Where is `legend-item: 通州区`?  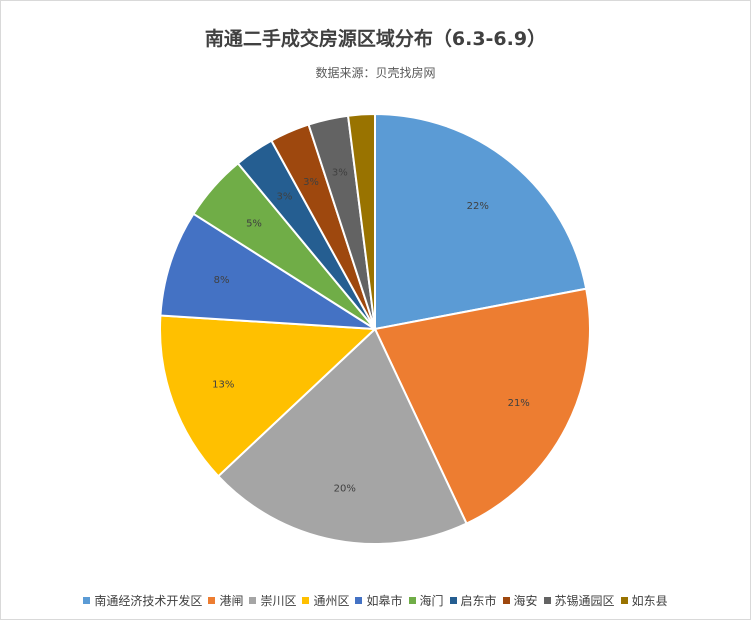 legend-item: 通州区 is located at coordinates (325, 600).